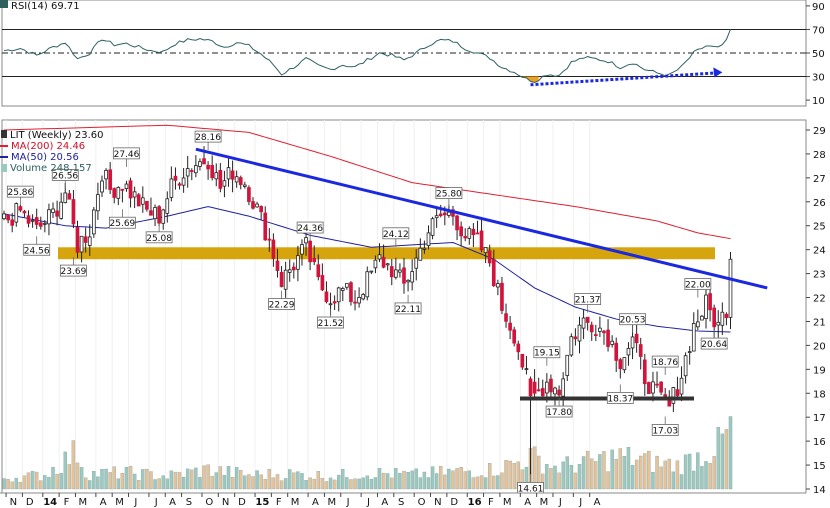  Describe the element at coordinates (331, 324) in the screenshot. I see `price-label: 21.52` at that location.